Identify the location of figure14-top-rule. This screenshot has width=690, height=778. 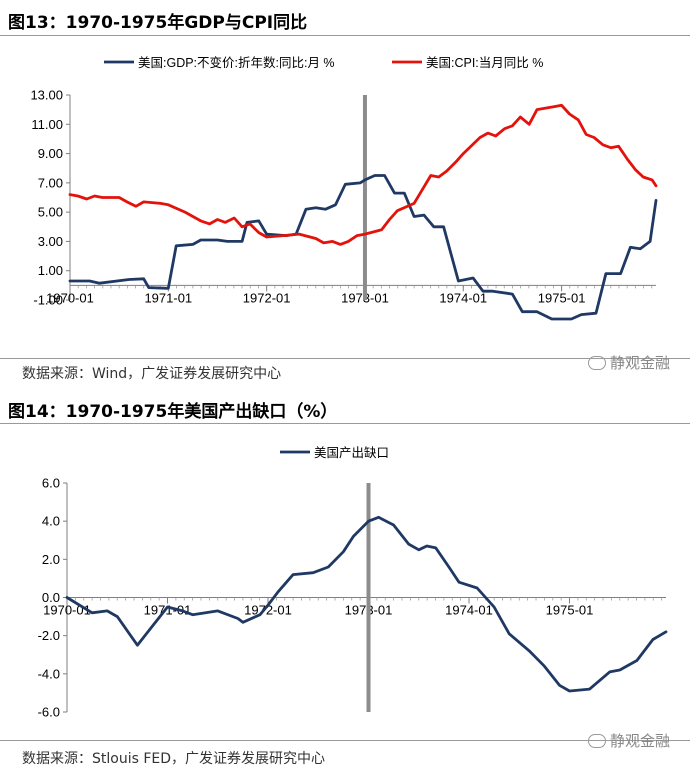
(345, 423).